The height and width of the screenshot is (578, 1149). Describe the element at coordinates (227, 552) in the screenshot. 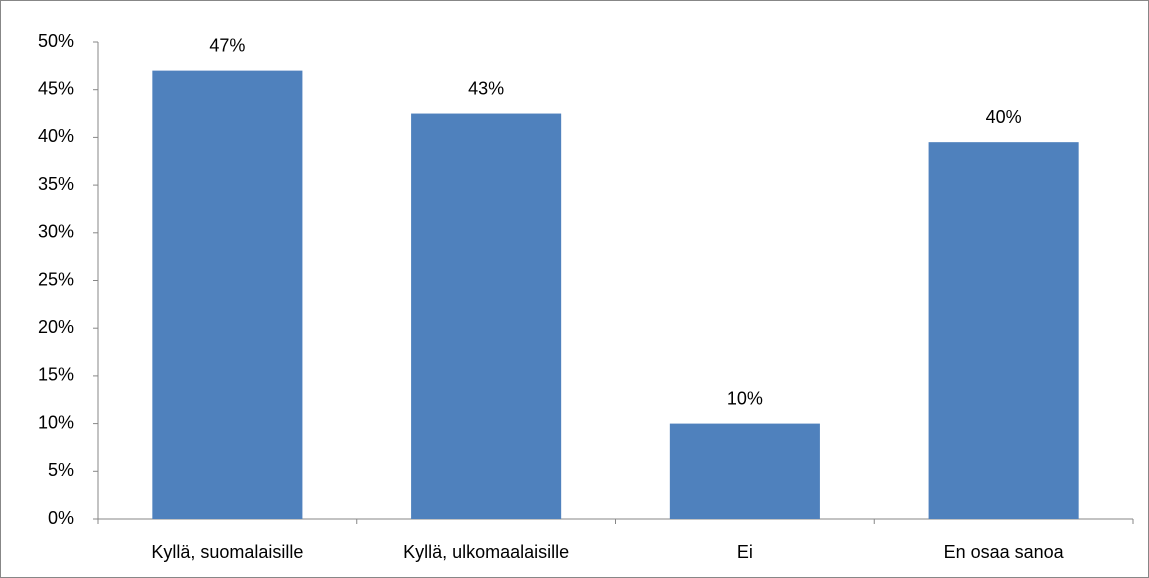

I see `x-tick-label: Kyllä, suomalaisille` at that location.